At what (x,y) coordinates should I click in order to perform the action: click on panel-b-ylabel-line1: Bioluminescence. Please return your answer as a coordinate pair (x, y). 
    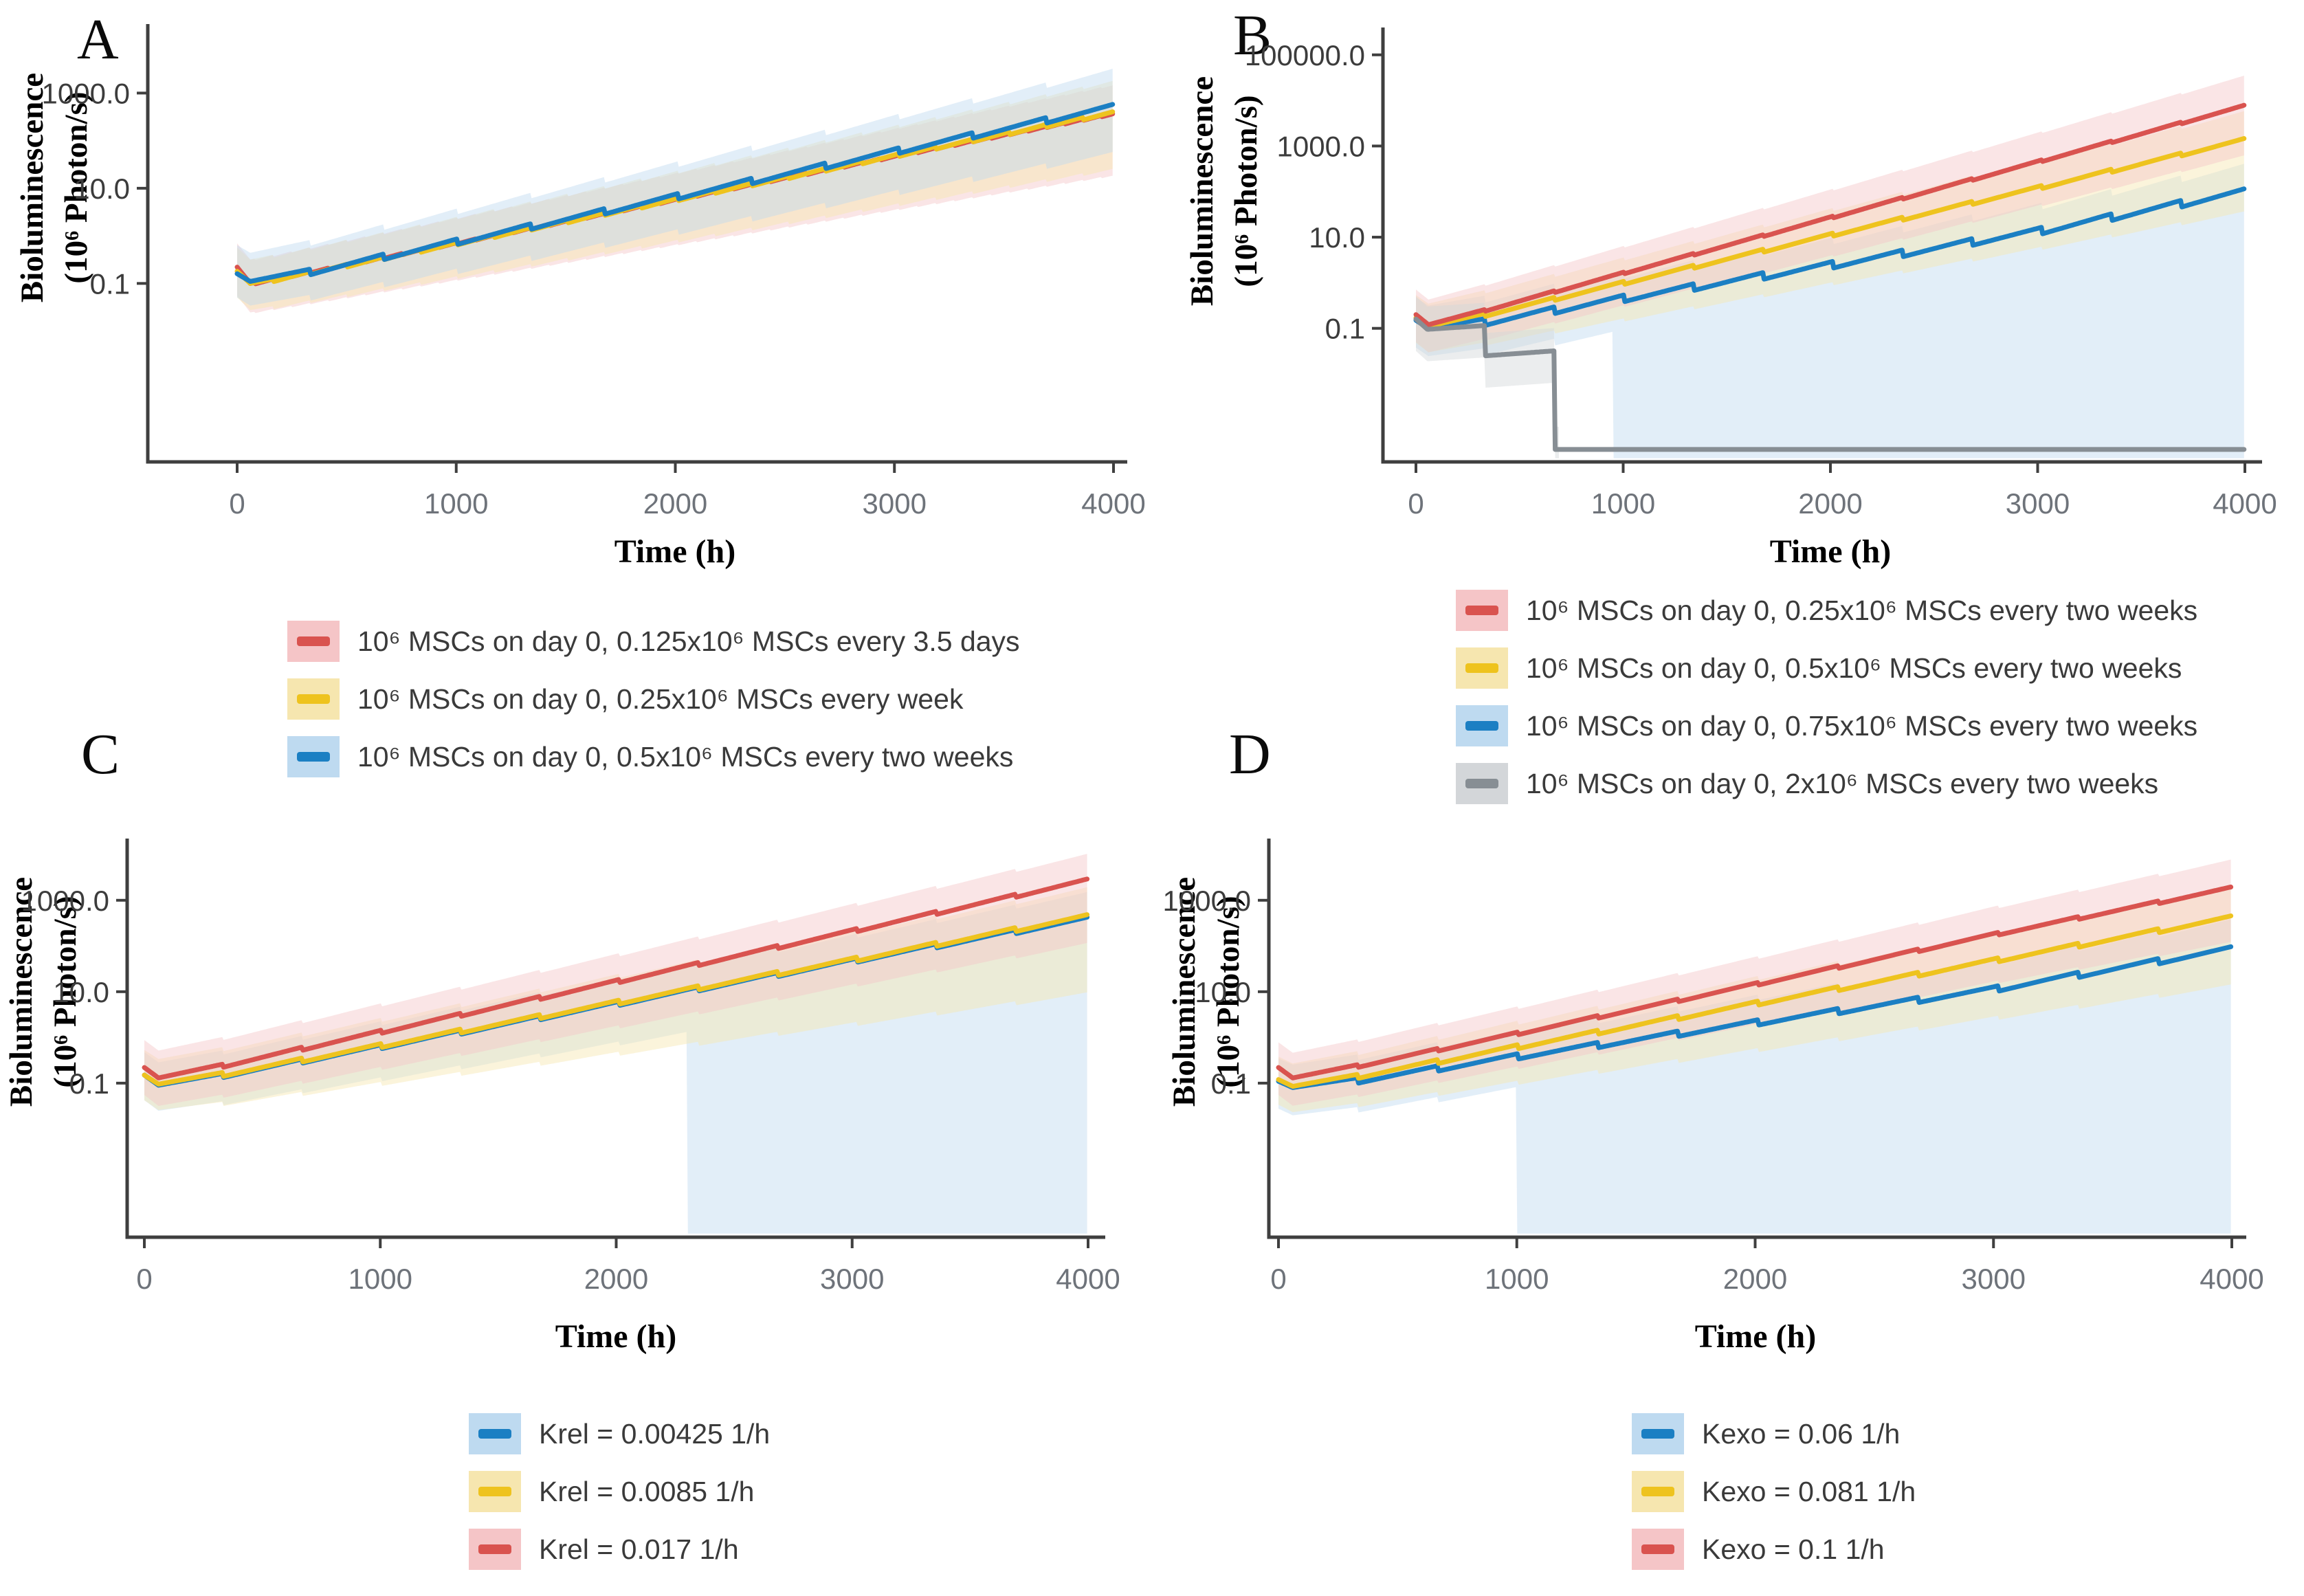
    Looking at the image, I should click on (1202, 191).